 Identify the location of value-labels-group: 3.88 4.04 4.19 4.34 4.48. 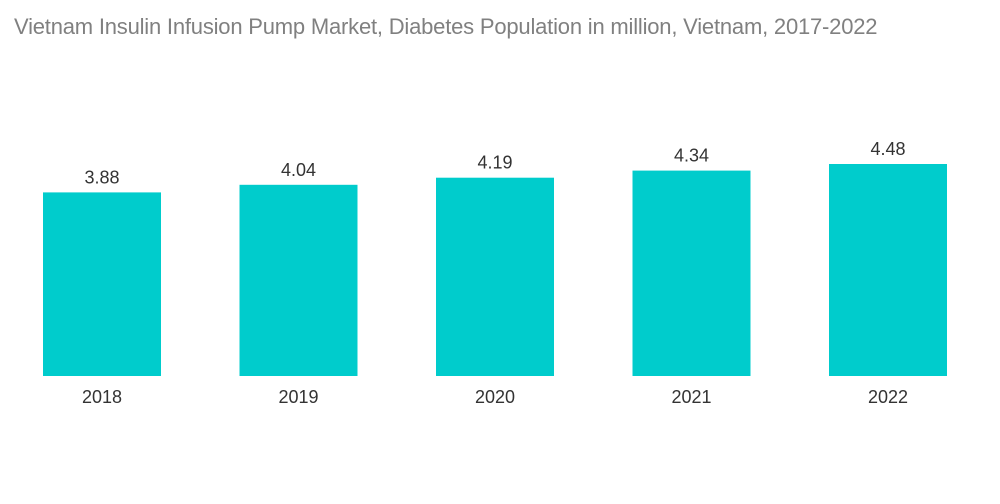
(494, 163).